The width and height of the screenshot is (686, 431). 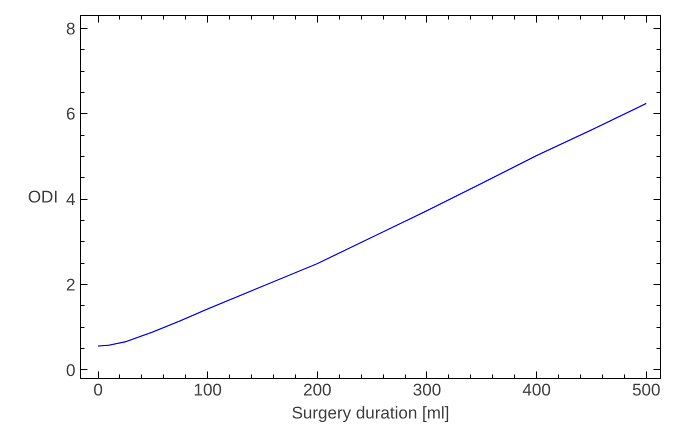 What do you see at coordinates (427, 390) in the screenshot?
I see `x-tick-label: 300` at bounding box center [427, 390].